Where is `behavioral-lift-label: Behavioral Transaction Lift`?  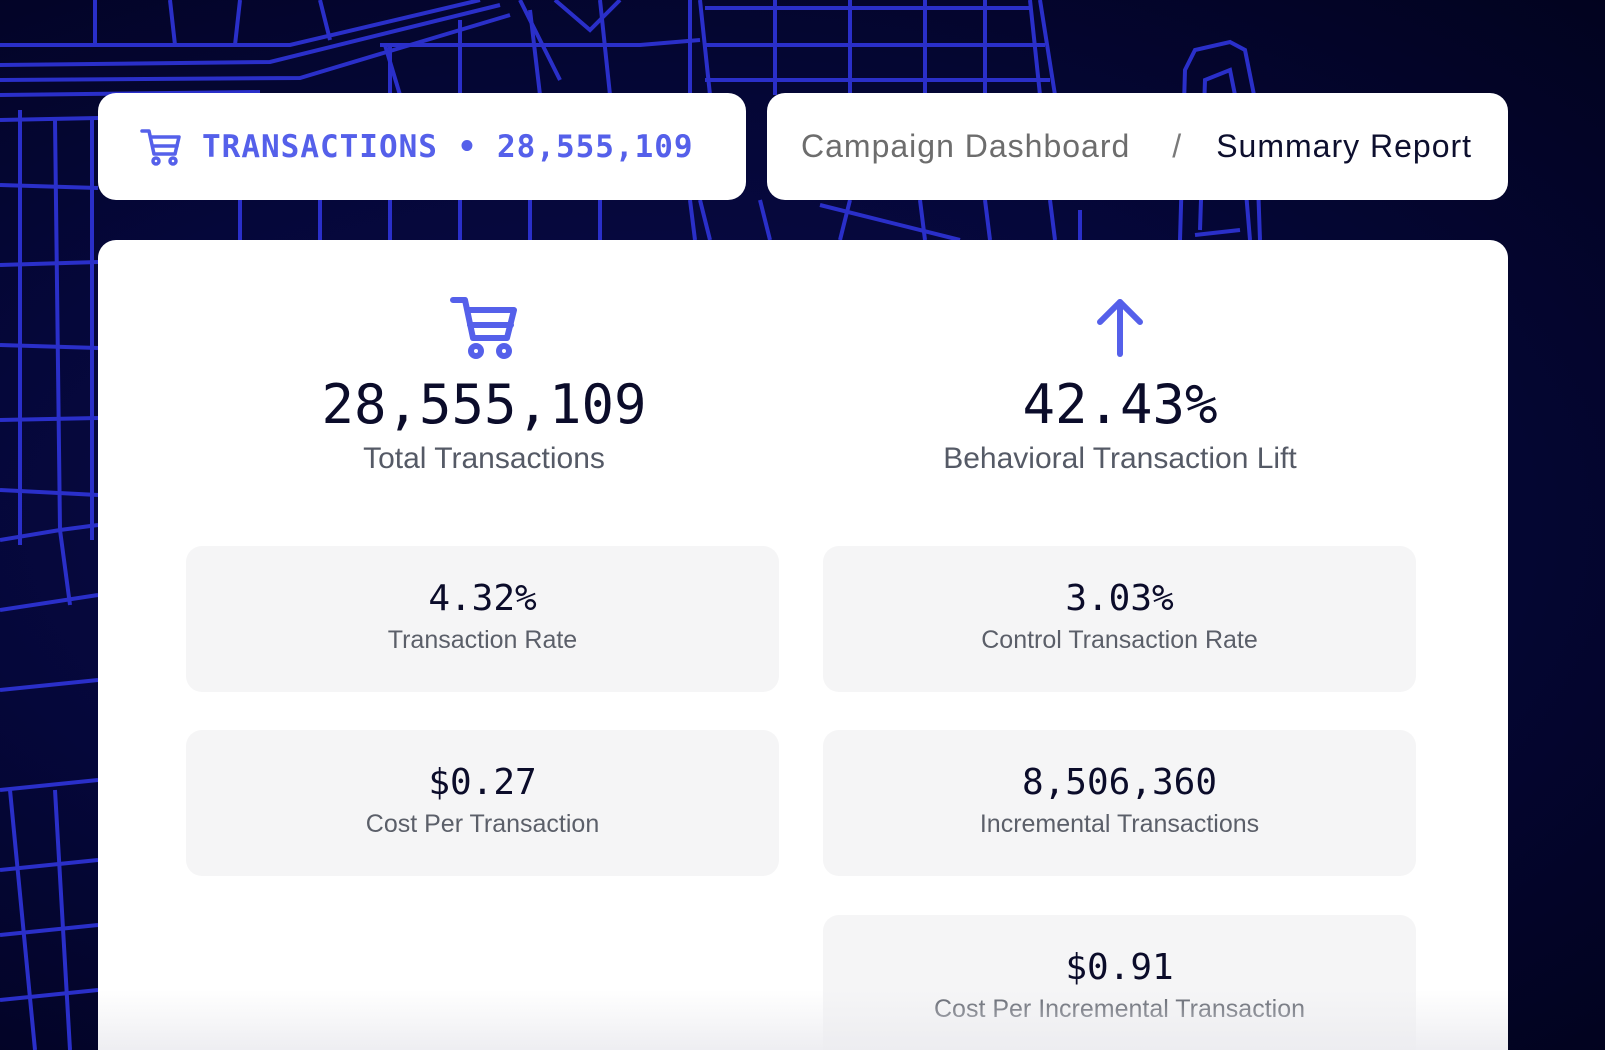
behavioral-lift-label: Behavioral Transaction Lift is located at coordinates (1120, 458).